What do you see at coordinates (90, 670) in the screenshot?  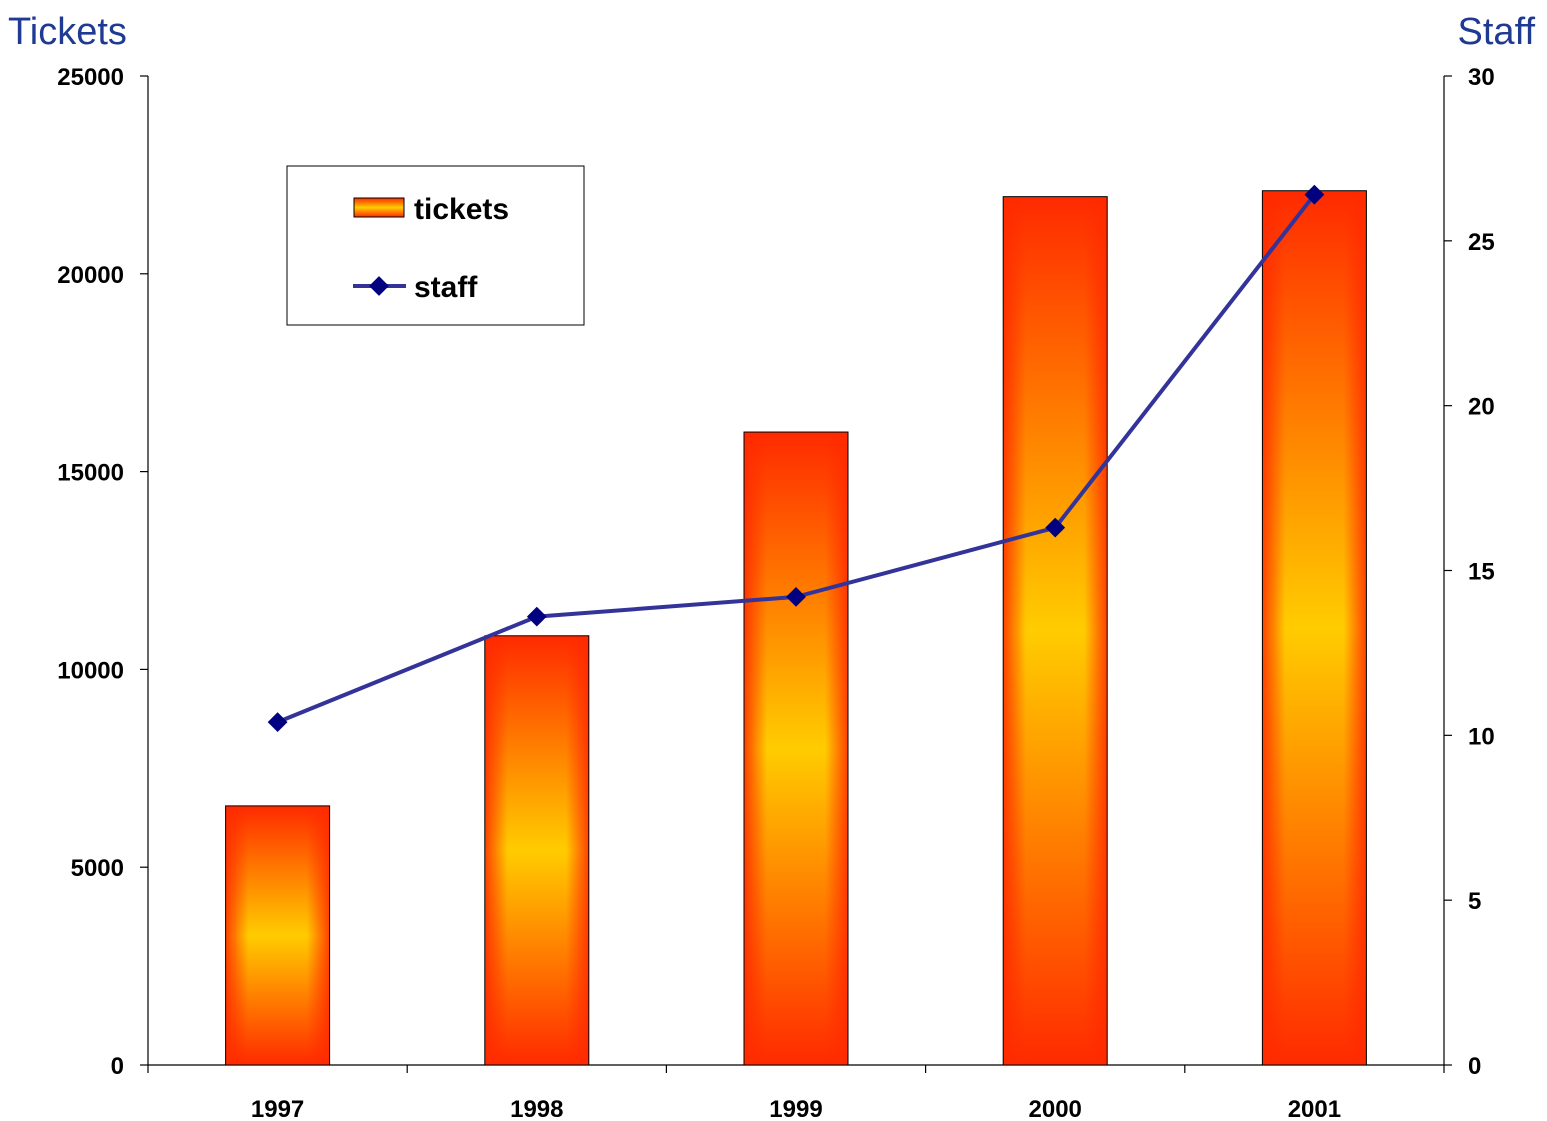 I see `left-tick-label: 10000` at bounding box center [90, 670].